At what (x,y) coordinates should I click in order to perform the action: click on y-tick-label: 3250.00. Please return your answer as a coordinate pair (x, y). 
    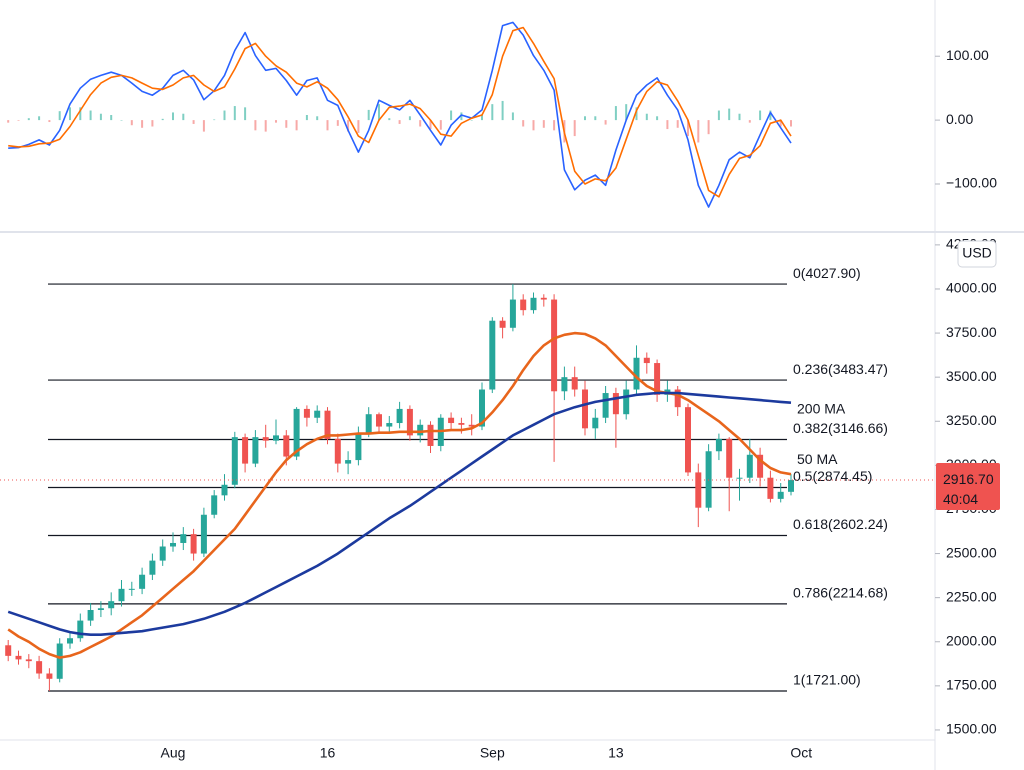
    Looking at the image, I should click on (971, 420).